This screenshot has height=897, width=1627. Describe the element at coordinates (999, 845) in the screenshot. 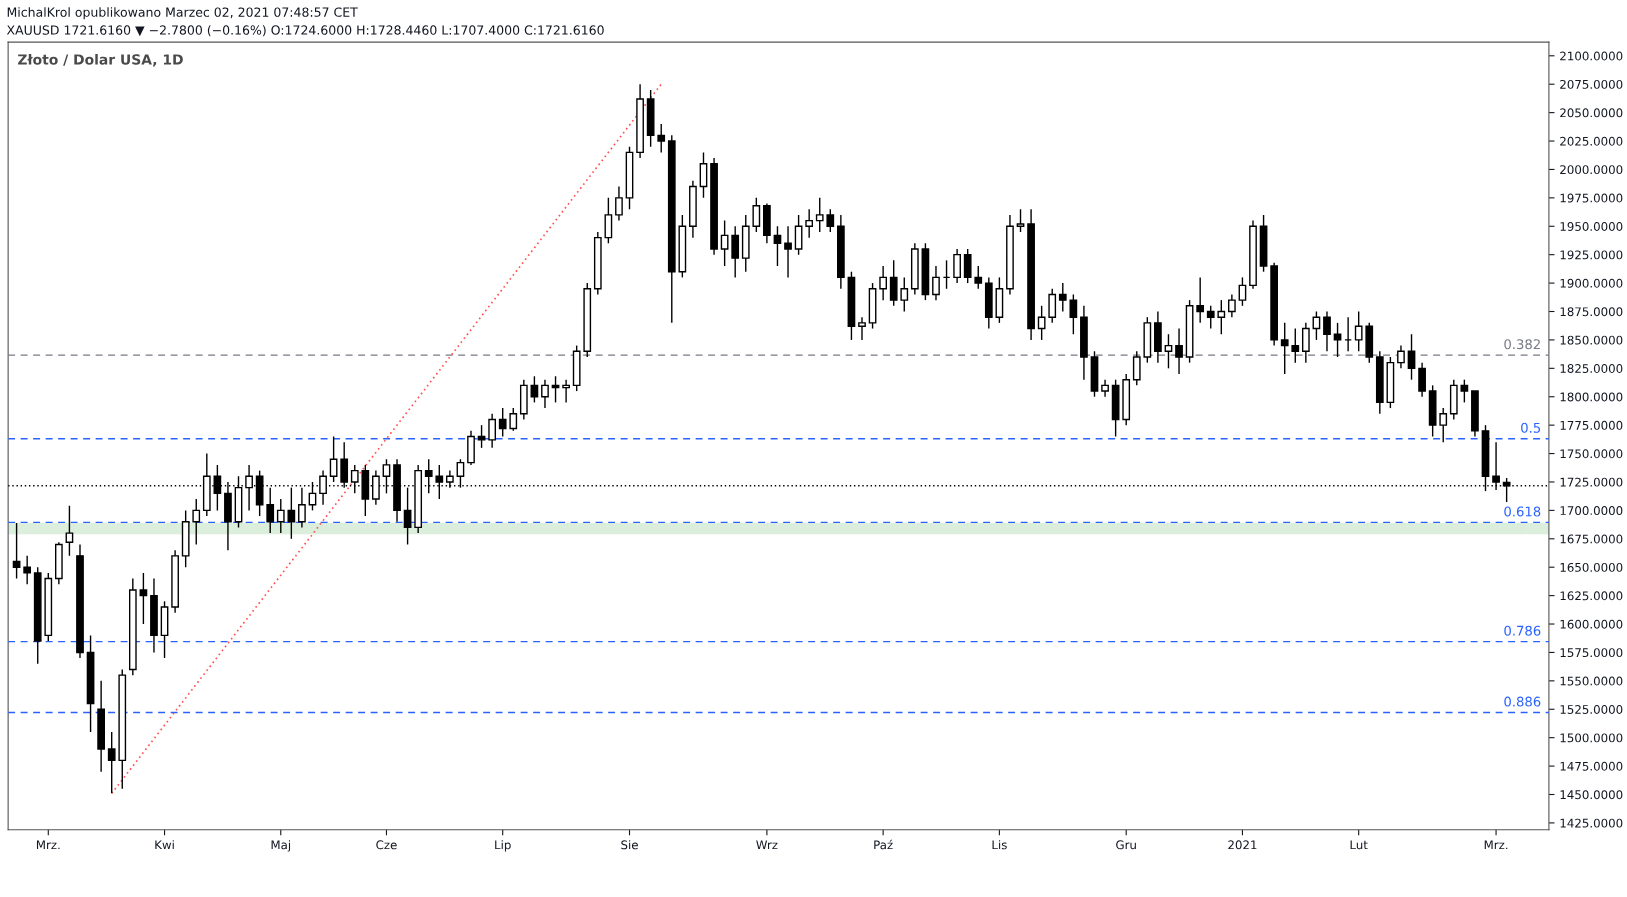

I see `x-tick-label: Lis` at that location.